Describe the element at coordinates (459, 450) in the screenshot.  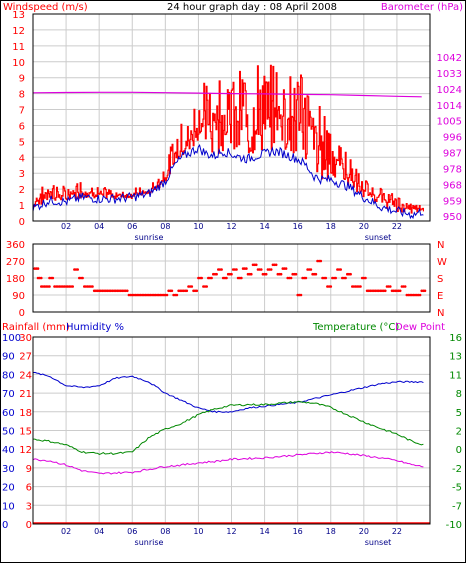
I see `temperature-tick-label: 0` at that location.